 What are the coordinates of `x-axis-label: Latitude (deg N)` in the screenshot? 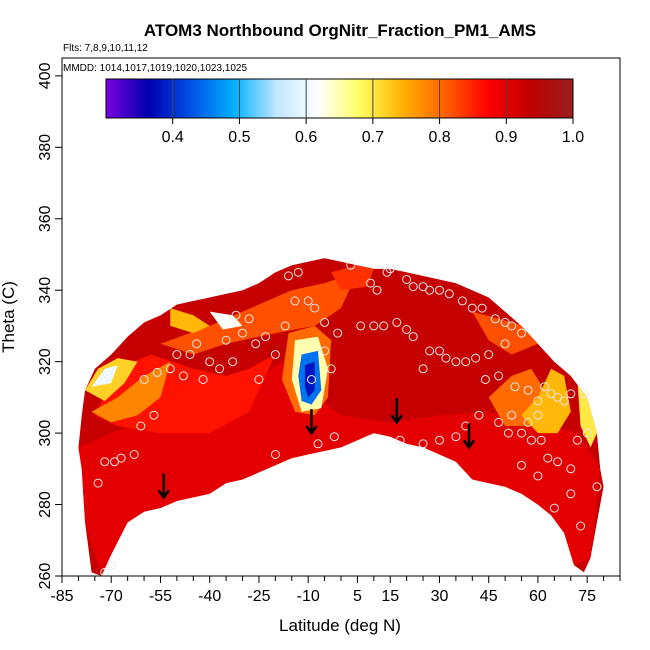 It's located at (340, 625).